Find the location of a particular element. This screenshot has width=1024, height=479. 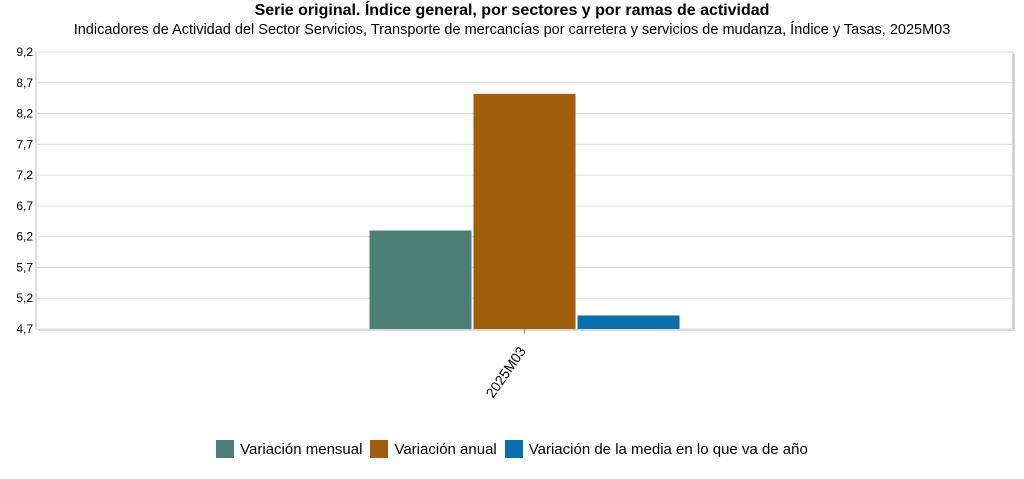

legend-item-0: Variación mensual is located at coordinates (289, 449).